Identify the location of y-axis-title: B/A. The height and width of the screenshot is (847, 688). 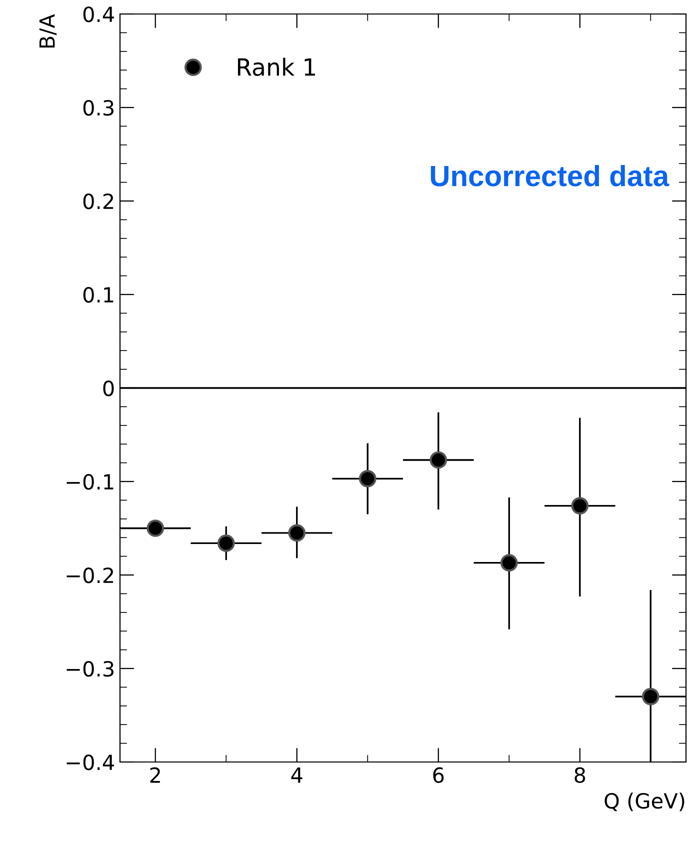
(48, 31).